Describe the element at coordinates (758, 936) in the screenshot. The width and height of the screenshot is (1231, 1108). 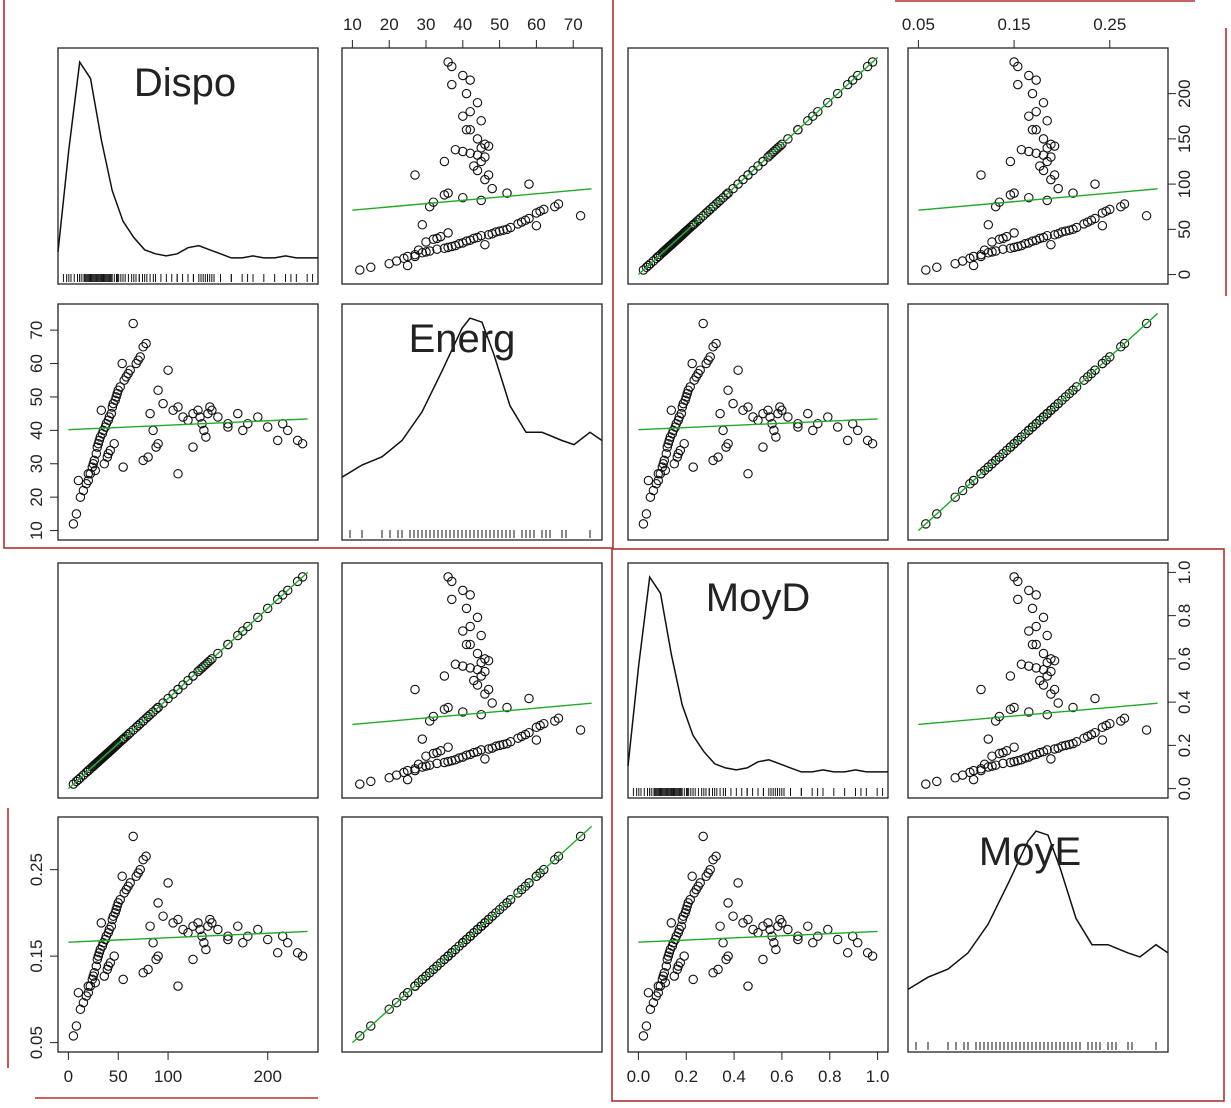
I see `fit-line` at that location.